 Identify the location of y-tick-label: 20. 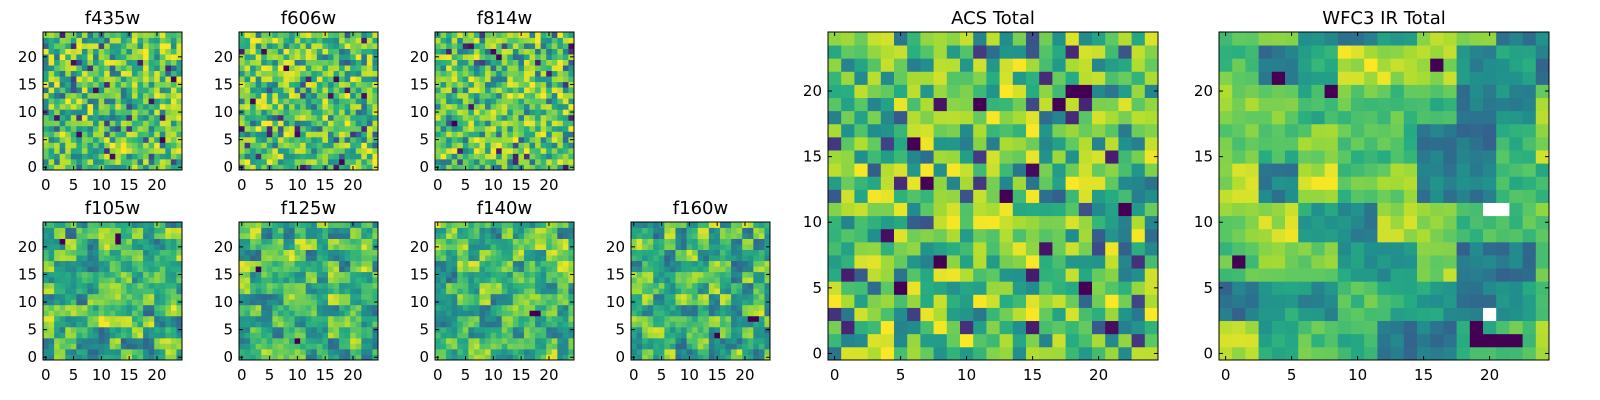
(223, 247).